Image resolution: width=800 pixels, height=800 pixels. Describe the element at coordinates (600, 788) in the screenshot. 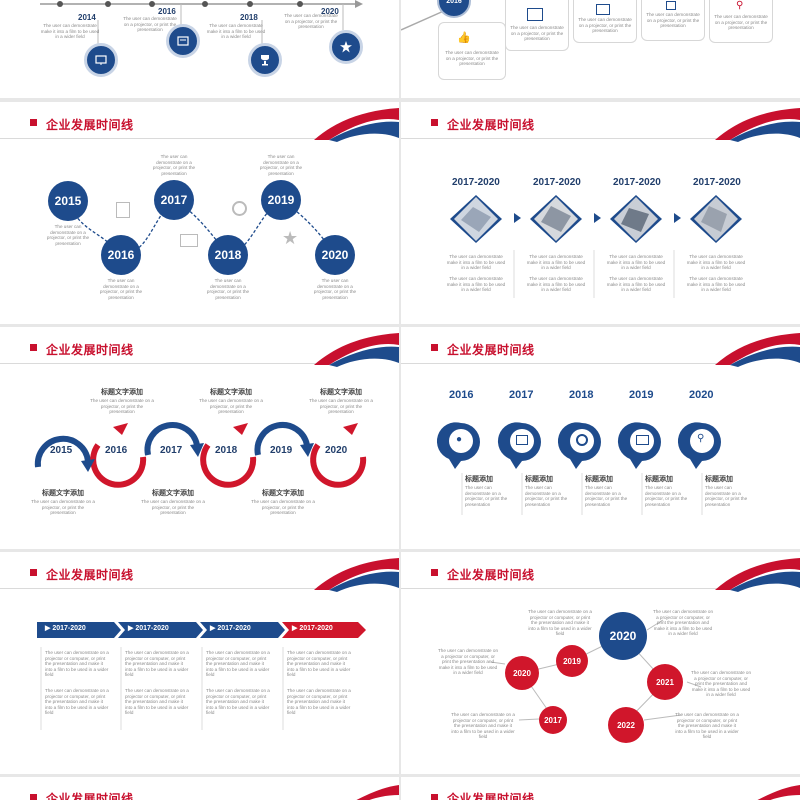

I see `slide-partial-bottom-right: 企业发展时间线` at that location.